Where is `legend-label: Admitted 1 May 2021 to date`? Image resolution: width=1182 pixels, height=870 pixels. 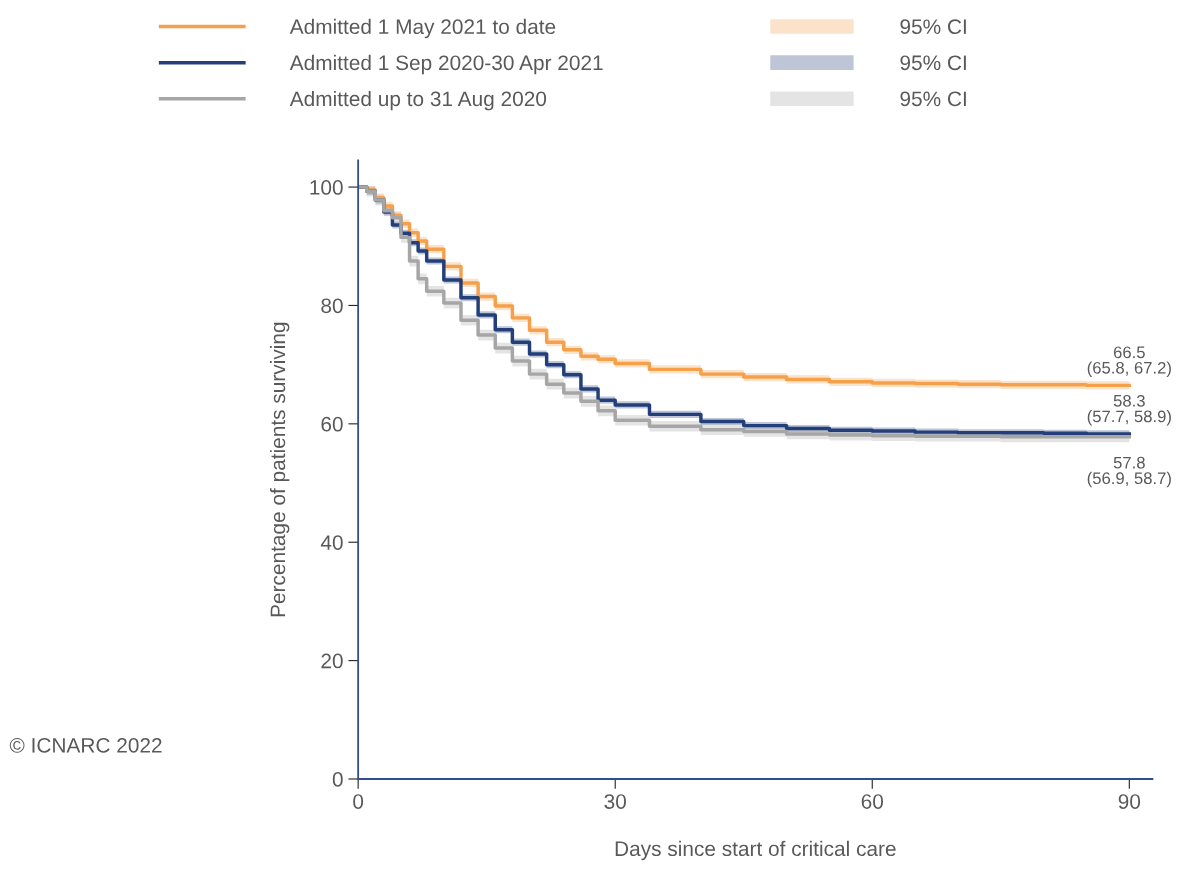 legend-label: Admitted 1 May 2021 to date is located at coordinates (422, 28).